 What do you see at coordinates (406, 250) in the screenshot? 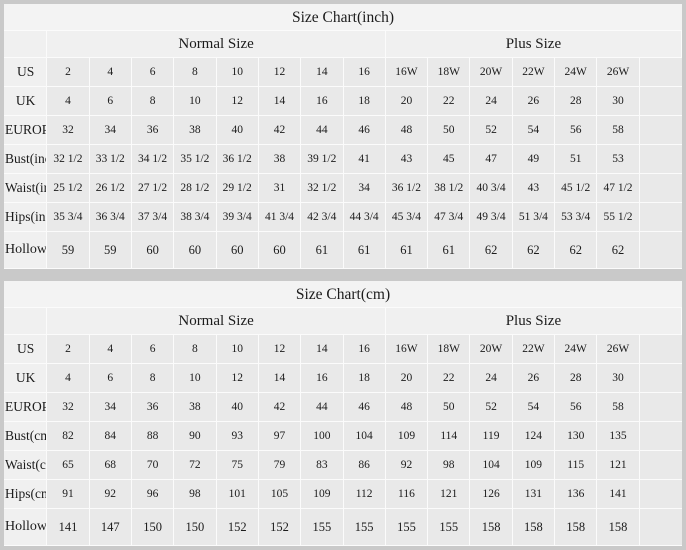
I see `table-cell: 61` at bounding box center [406, 250].